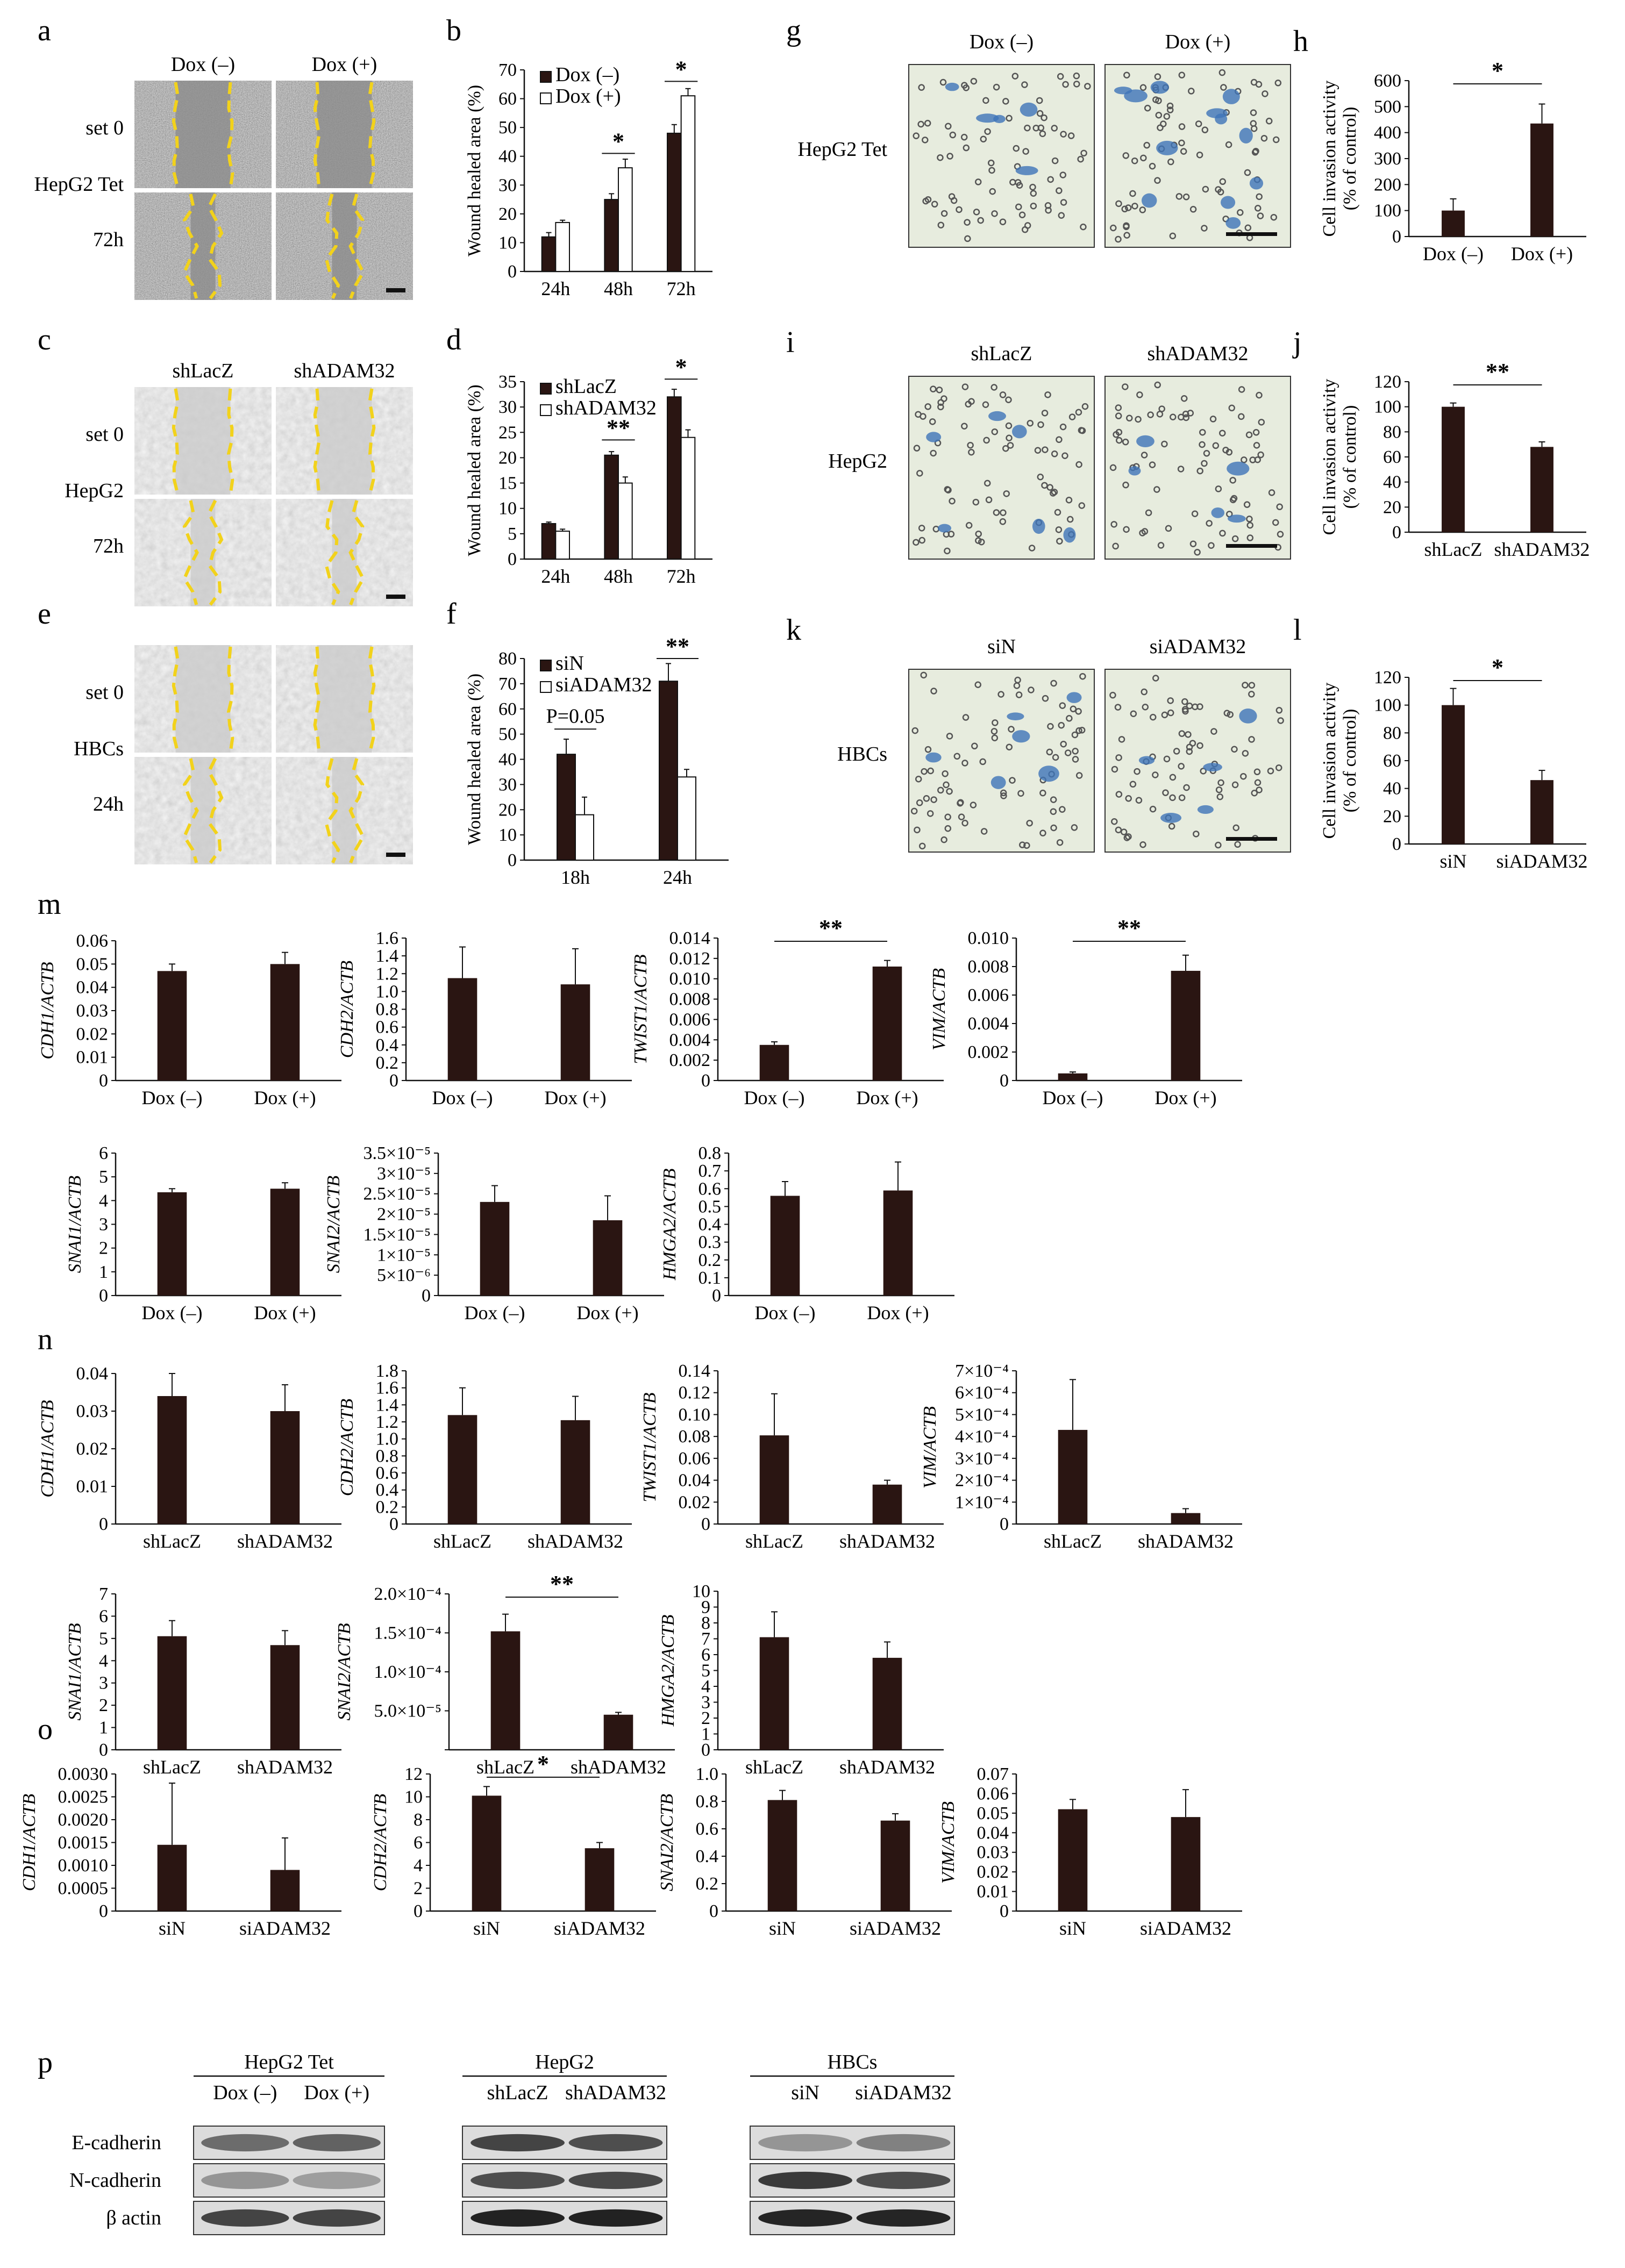  I want to click on y-tick-label: 400, so click(1387, 133).